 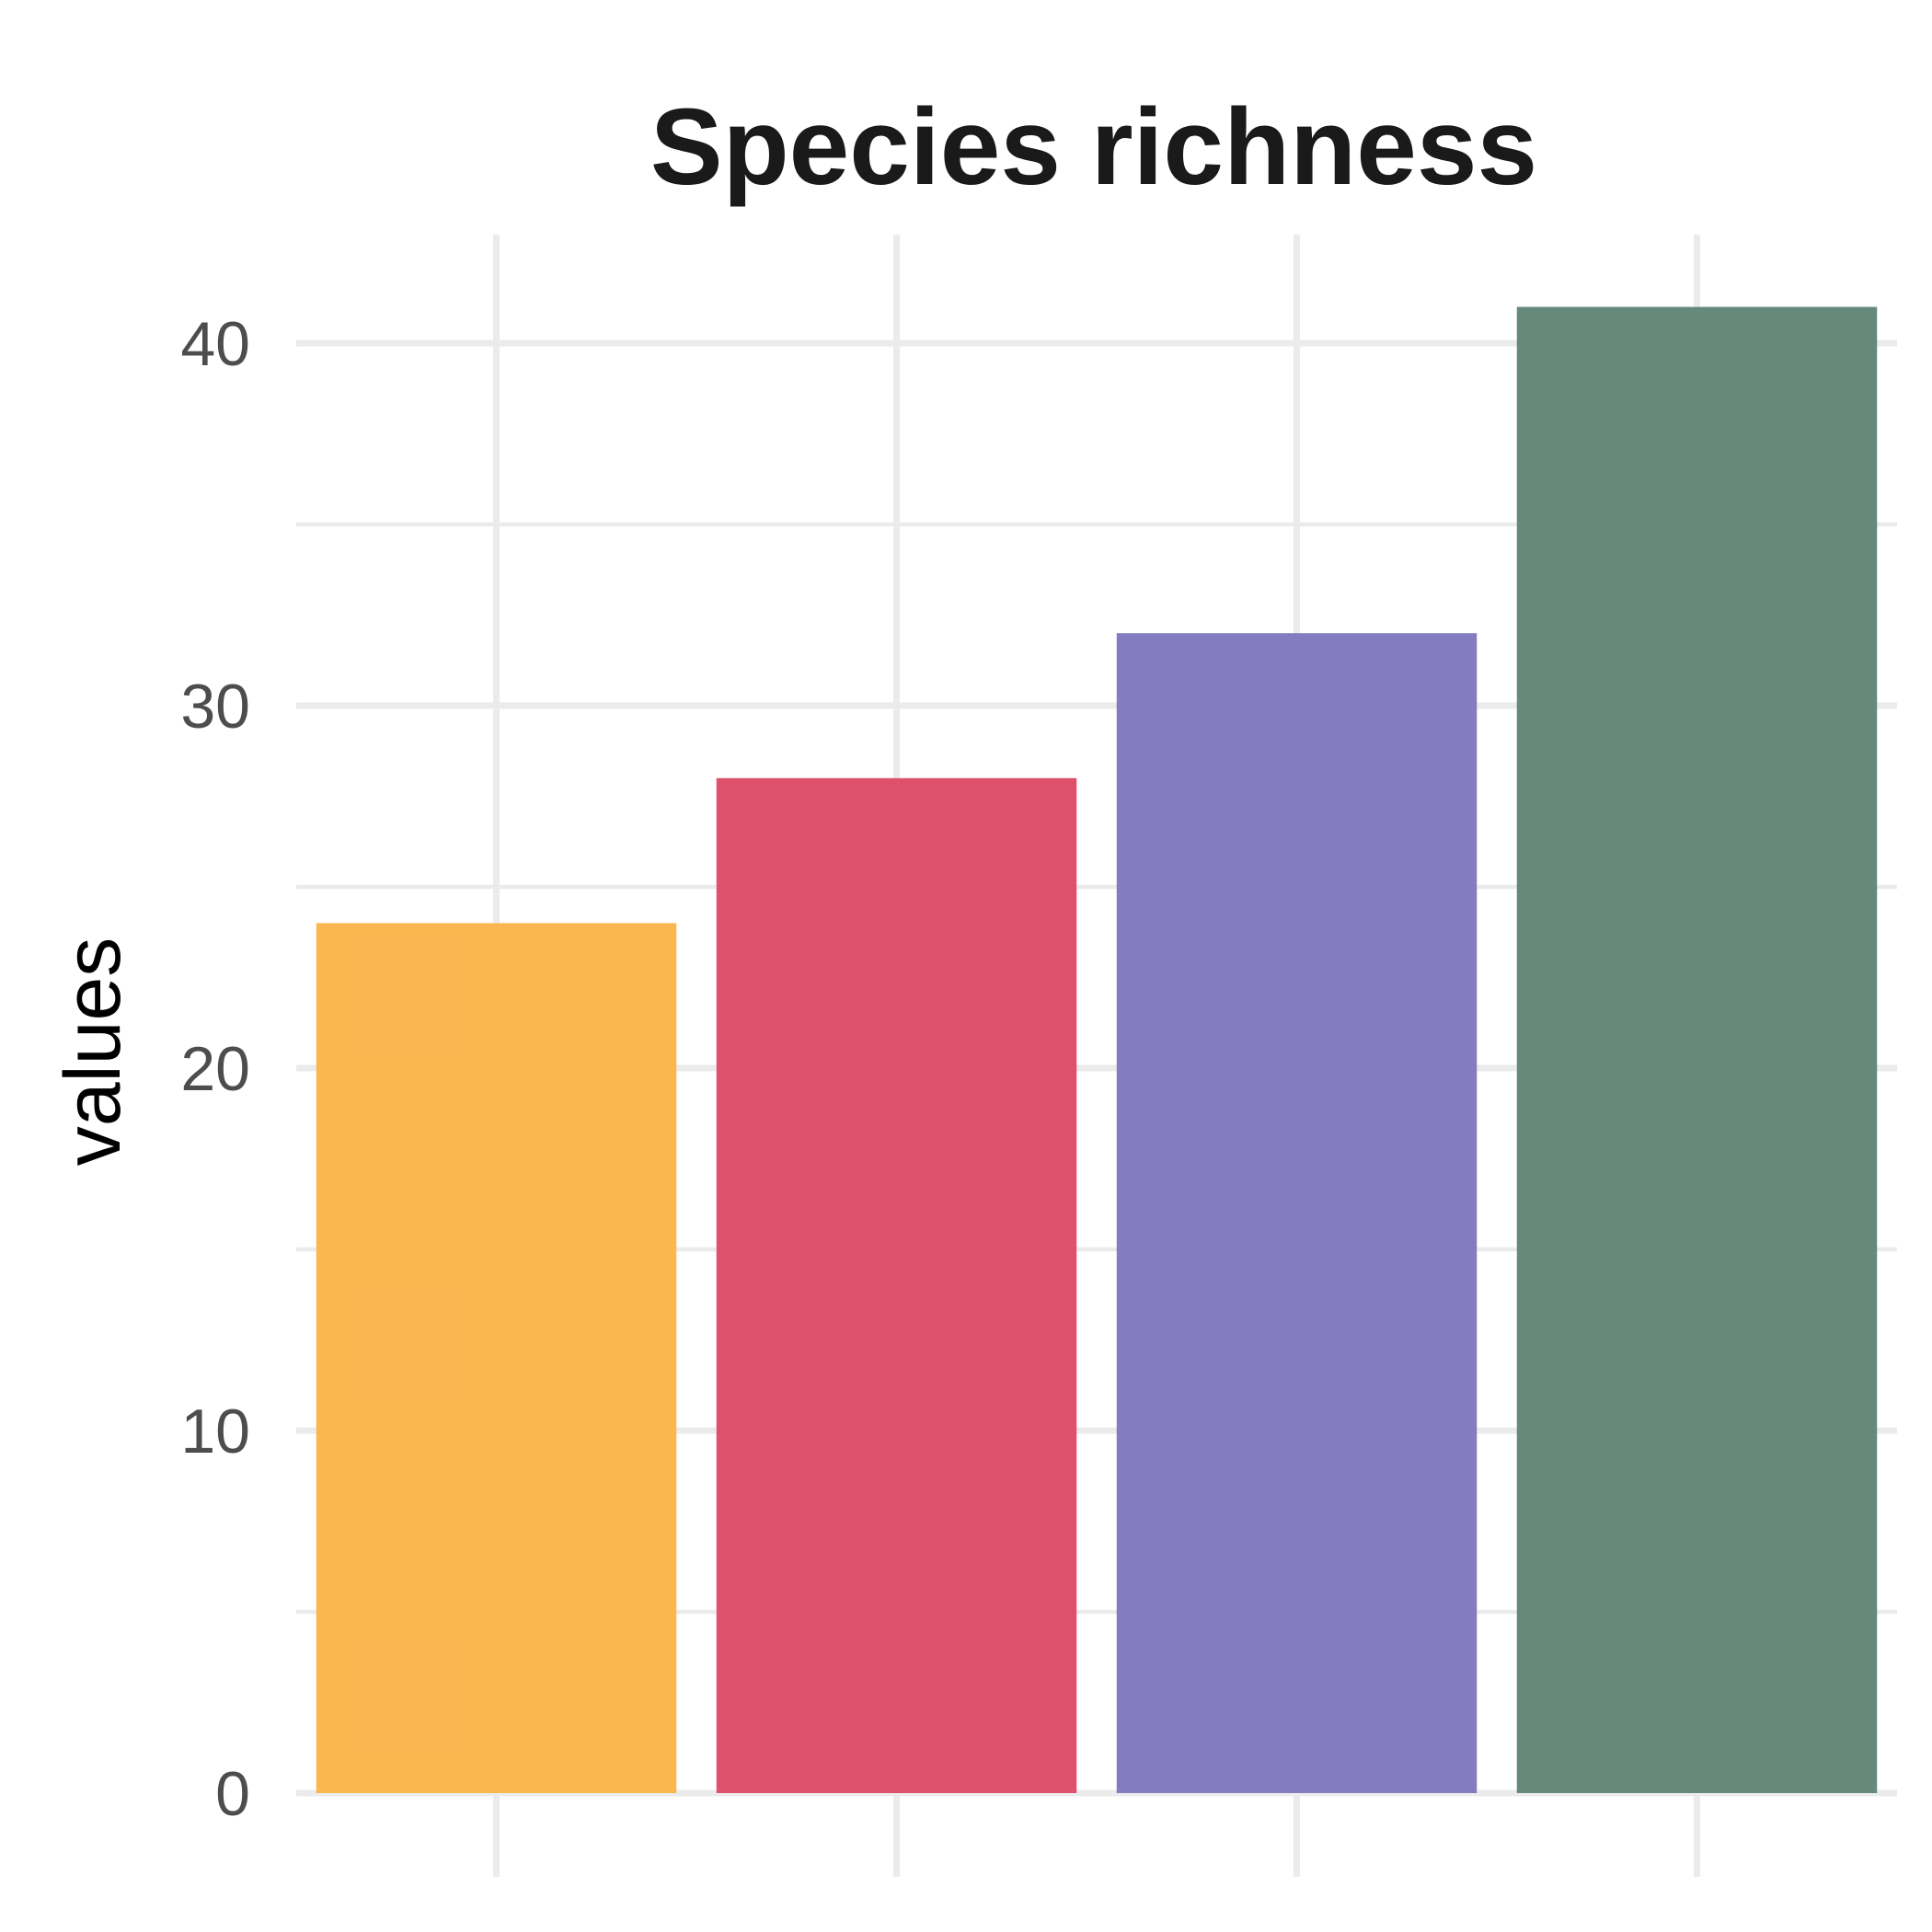 I want to click on y-tick-label: 20, so click(x=215, y=1069).